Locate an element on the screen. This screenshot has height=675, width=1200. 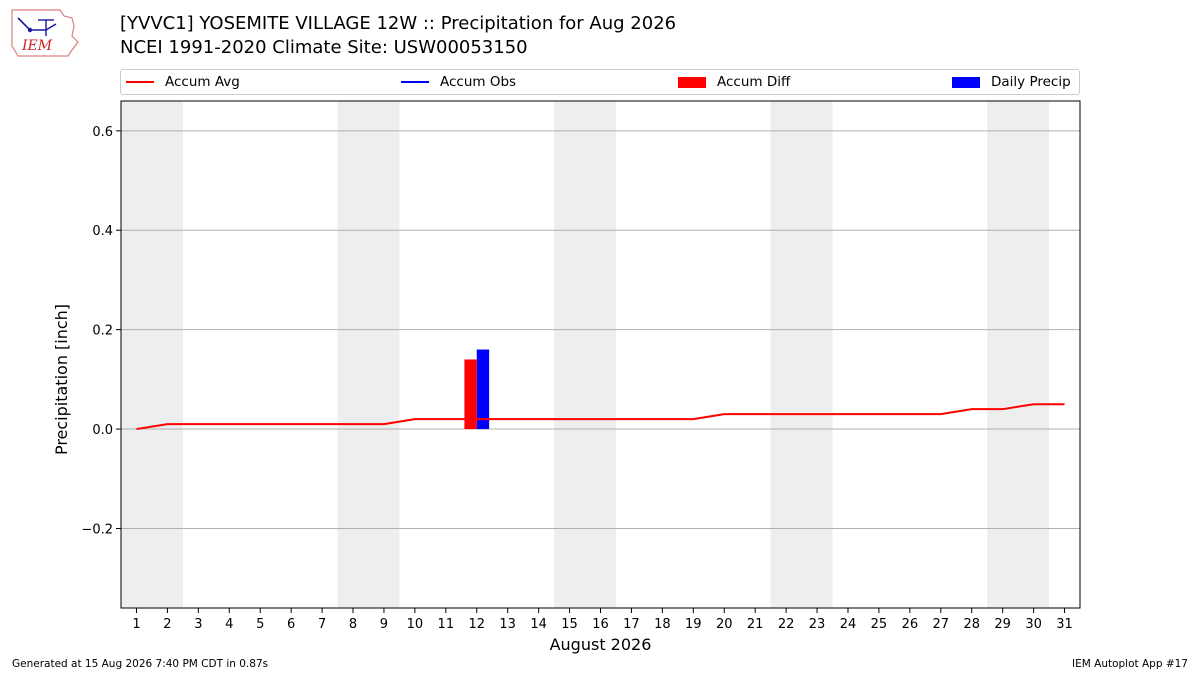
x-tick-label: 30 is located at coordinates (1033, 624).